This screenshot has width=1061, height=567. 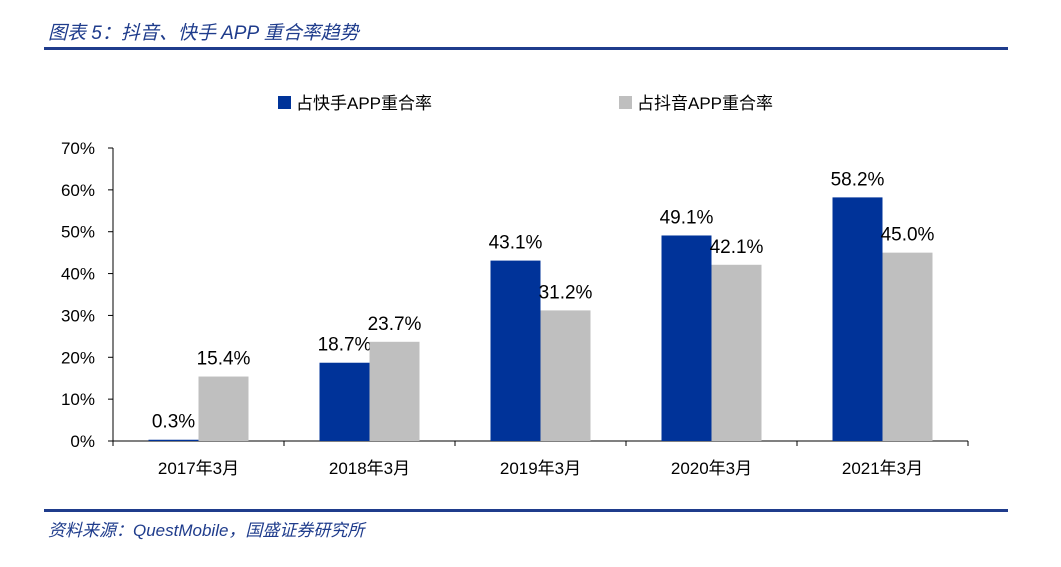 I want to click on y-tick-label: 20%, so click(x=78, y=357).